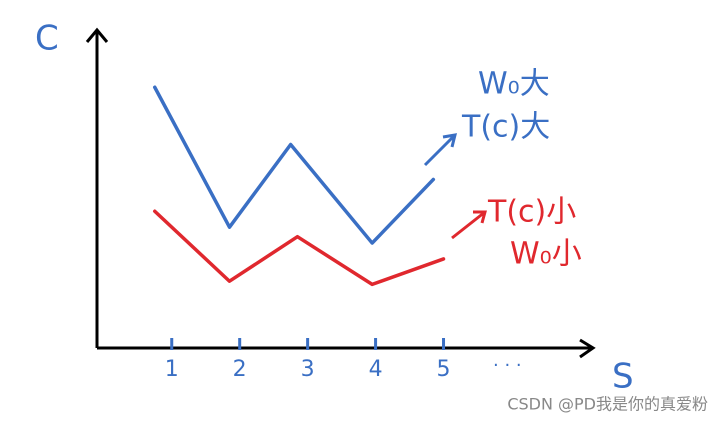 This screenshot has height=425, width=725. Describe the element at coordinates (97, 35) in the screenshot. I see `y-axis-arrow` at that location.